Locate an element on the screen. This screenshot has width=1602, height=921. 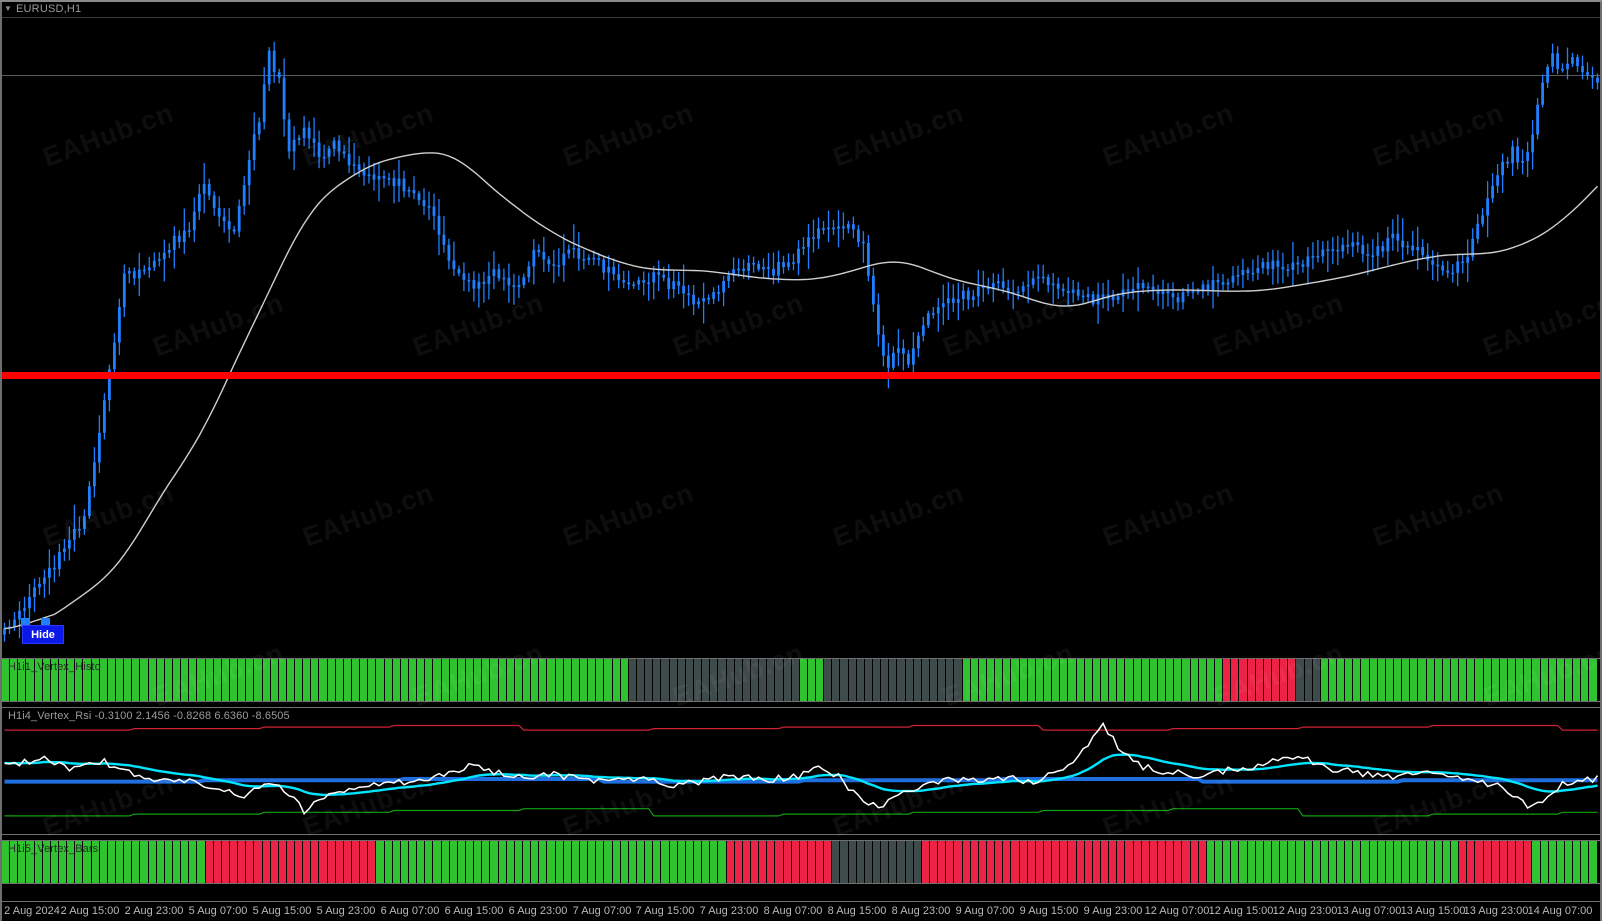
time-axis-label: 9 Aug 23:00 is located at coordinates (1113, 911).